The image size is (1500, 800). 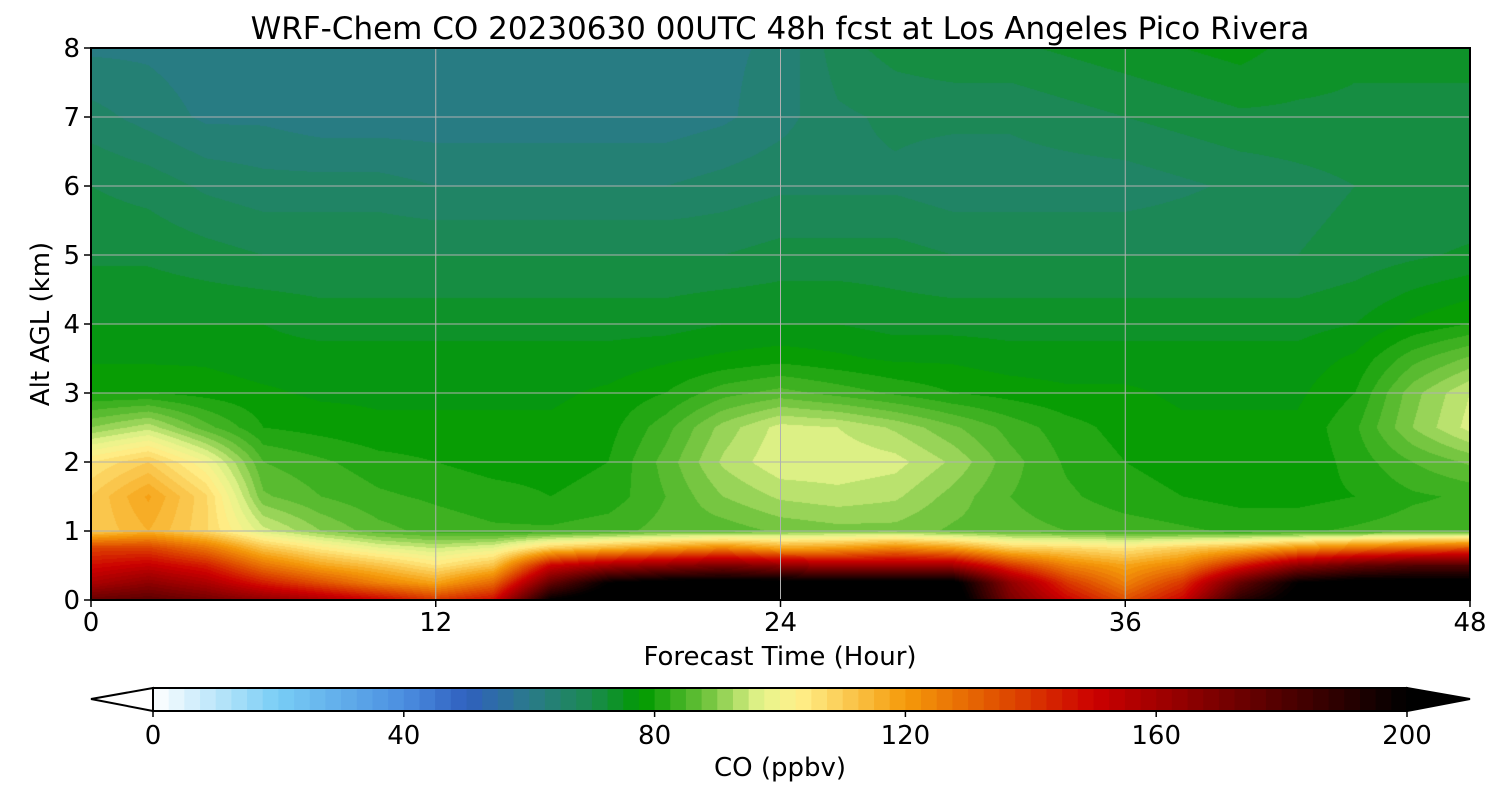 What do you see at coordinates (71, 532) in the screenshot?
I see `y-tick-label: 1` at bounding box center [71, 532].